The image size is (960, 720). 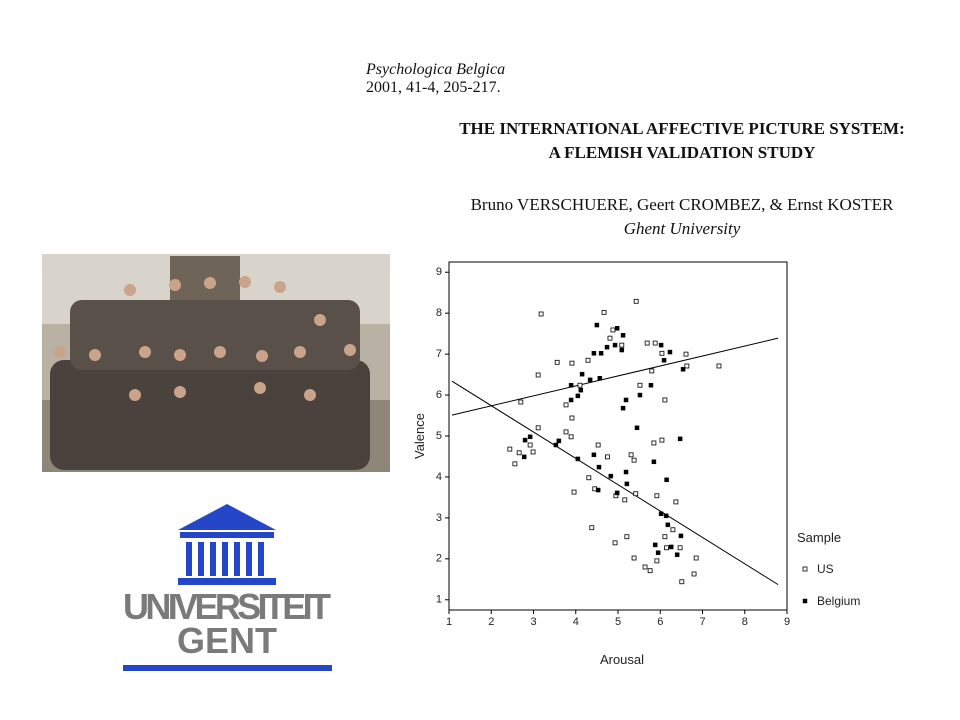 I want to click on x-tick-label: 5, so click(x=618, y=622).